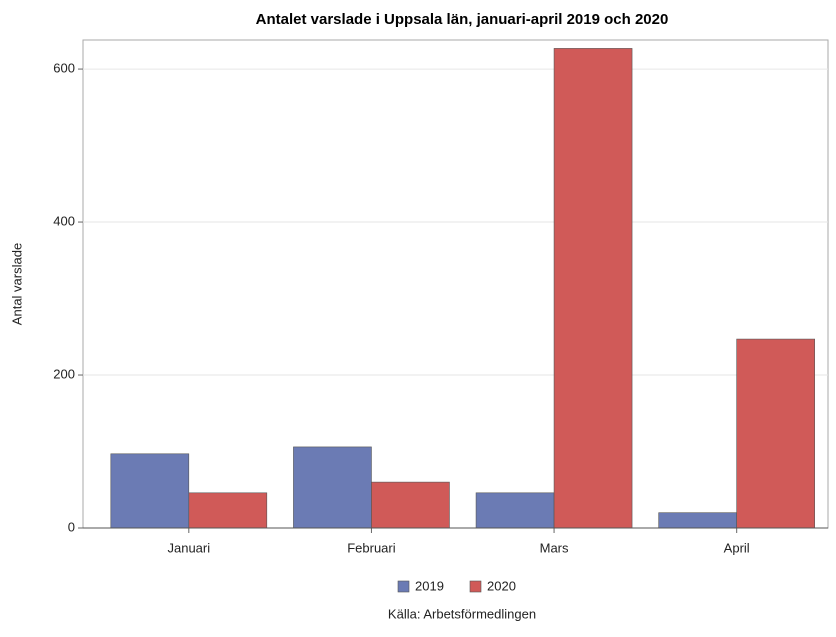 This screenshot has width=836, height=637. What do you see at coordinates (554, 547) in the screenshot?
I see `x-tick-label: Mars` at bounding box center [554, 547].